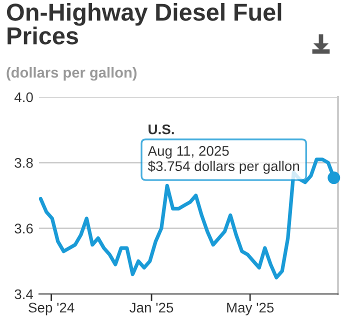  Describe the element at coordinates (161, 129) in the screenshot. I see `text: U.S.` at that location.